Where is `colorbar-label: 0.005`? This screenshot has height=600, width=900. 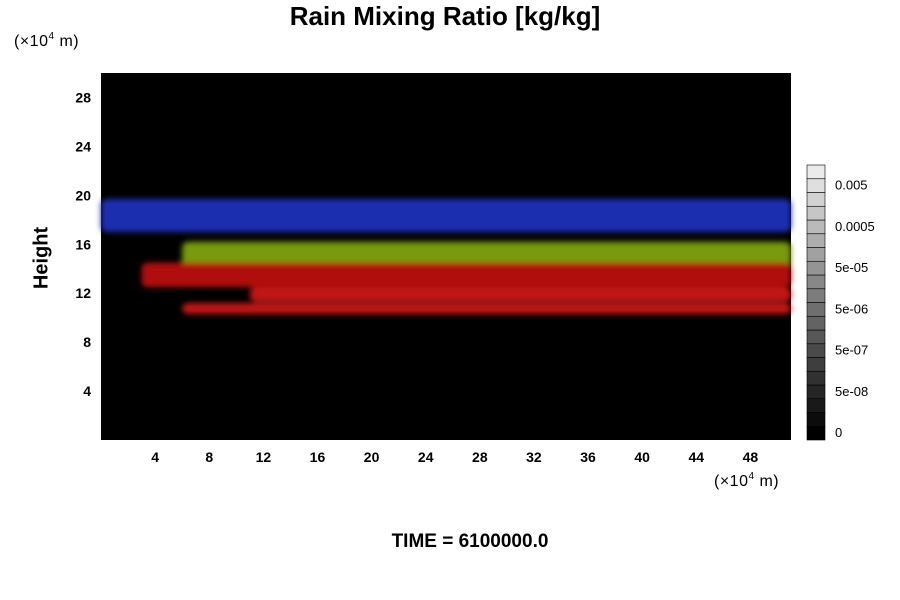
colorbar-label: 0.005 is located at coordinates (851, 185).